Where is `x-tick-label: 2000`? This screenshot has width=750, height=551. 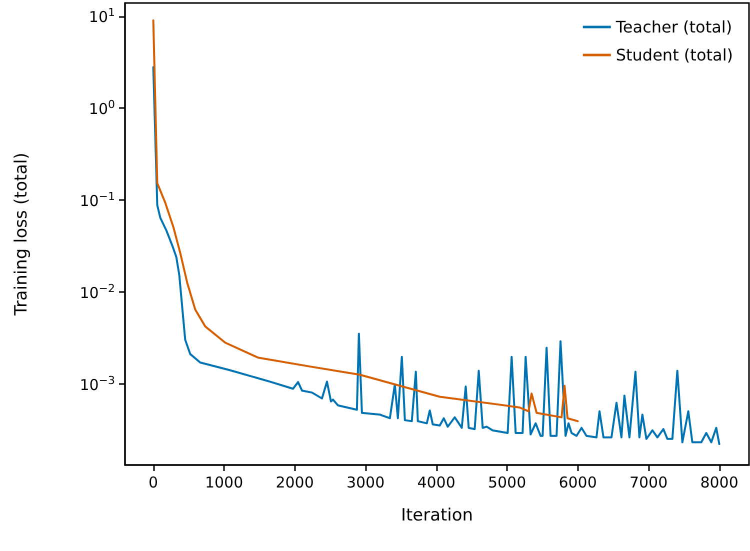
x-tick-label: 2000 is located at coordinates (295, 483).